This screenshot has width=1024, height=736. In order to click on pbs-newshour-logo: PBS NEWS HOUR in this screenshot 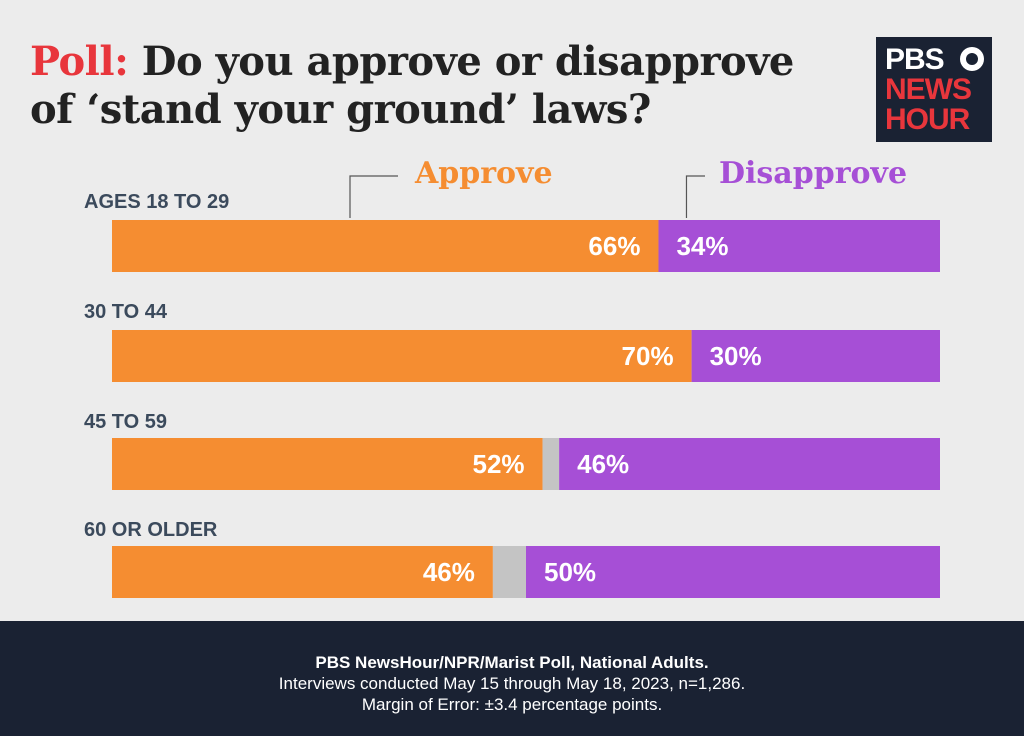, I will do `click(934, 89)`.